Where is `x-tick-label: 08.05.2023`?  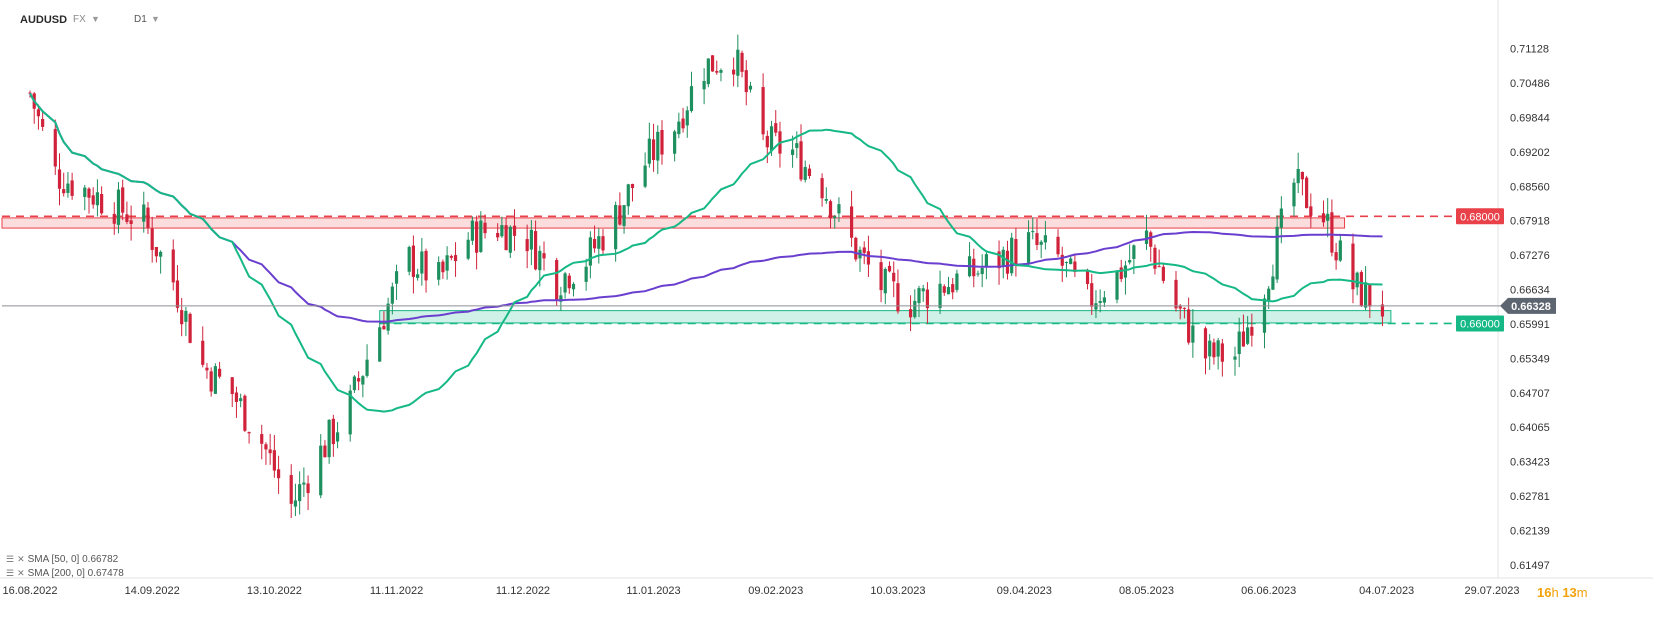 x-tick-label: 08.05.2023 is located at coordinates (1146, 591).